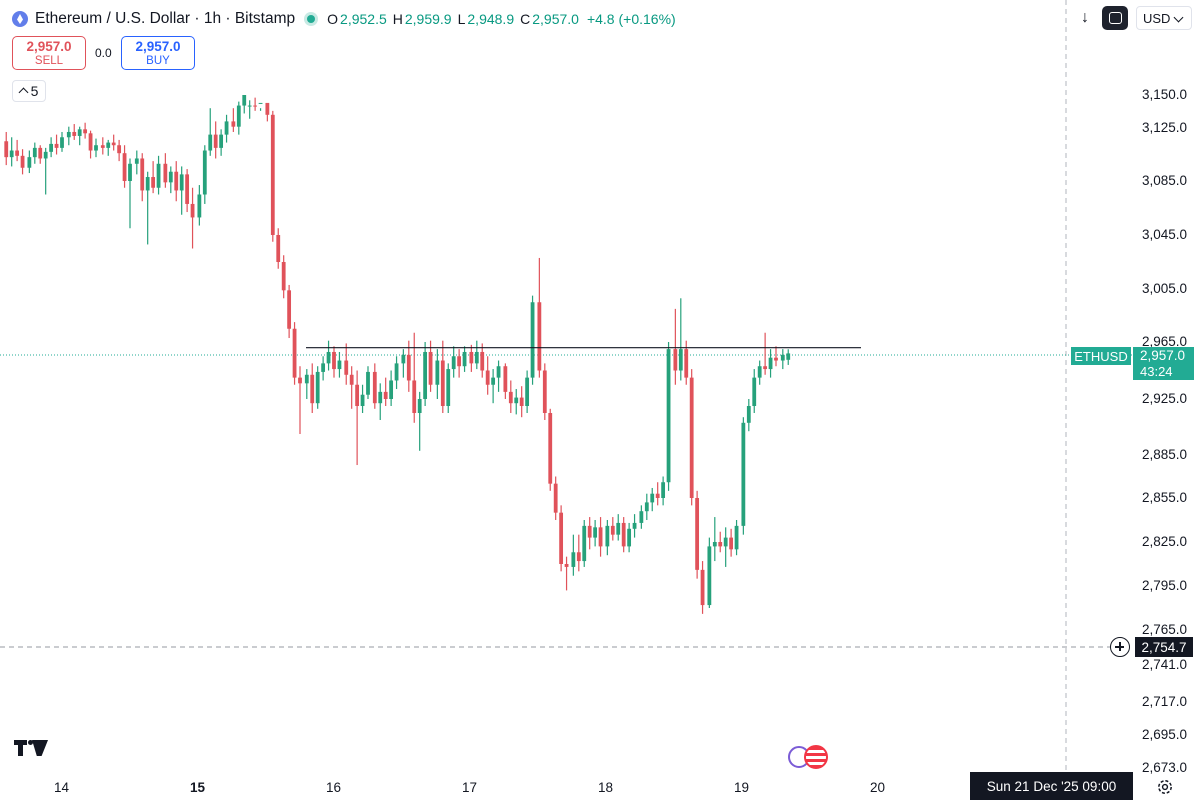  What do you see at coordinates (1164, 18) in the screenshot?
I see `currency-select: USD` at bounding box center [1164, 18].